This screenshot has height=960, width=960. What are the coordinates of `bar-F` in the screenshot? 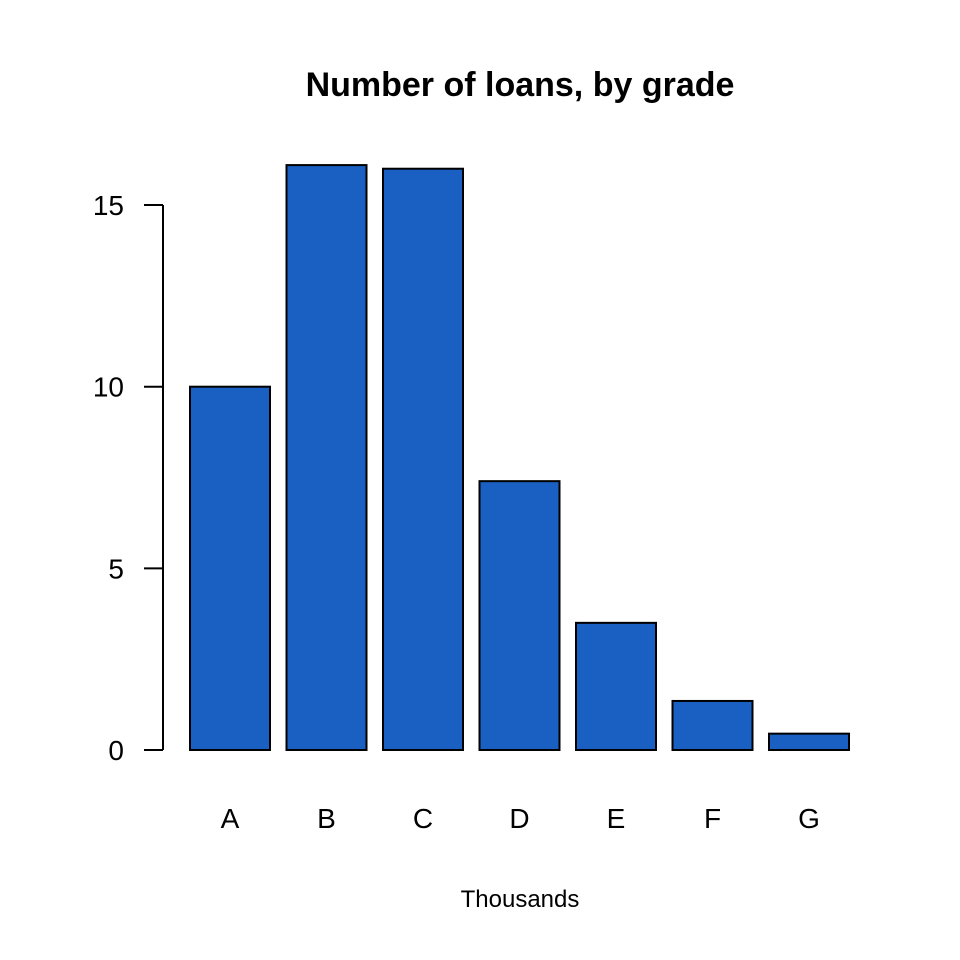 It's located at (712, 725).